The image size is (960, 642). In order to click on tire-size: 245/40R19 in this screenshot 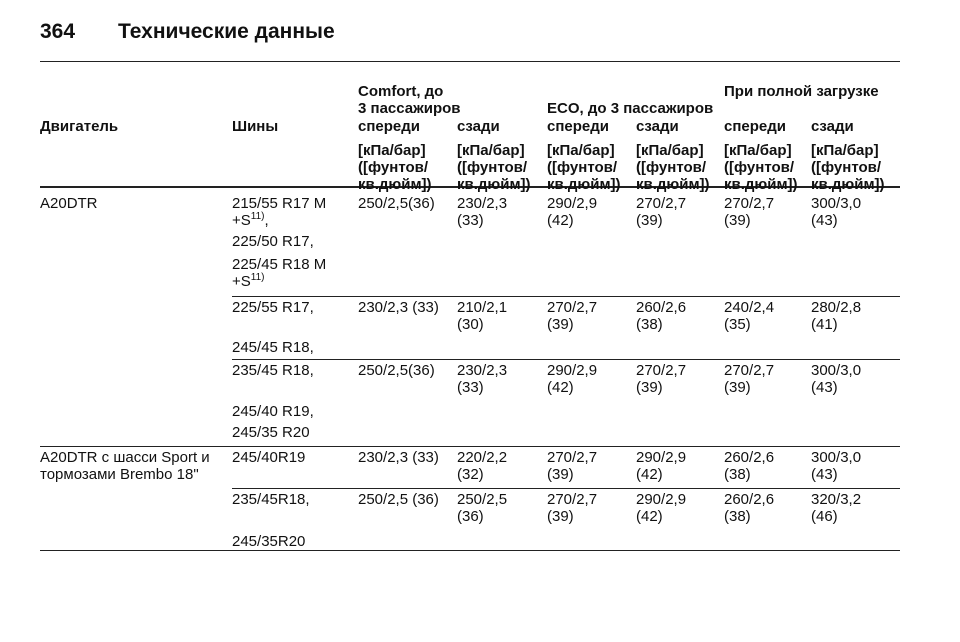, I will do `click(269, 457)`.